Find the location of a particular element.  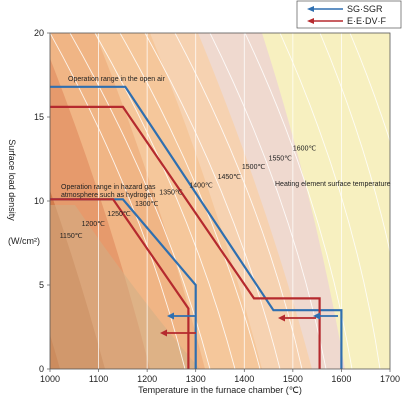

isotherm-label: 1550℃ is located at coordinates (281, 159).